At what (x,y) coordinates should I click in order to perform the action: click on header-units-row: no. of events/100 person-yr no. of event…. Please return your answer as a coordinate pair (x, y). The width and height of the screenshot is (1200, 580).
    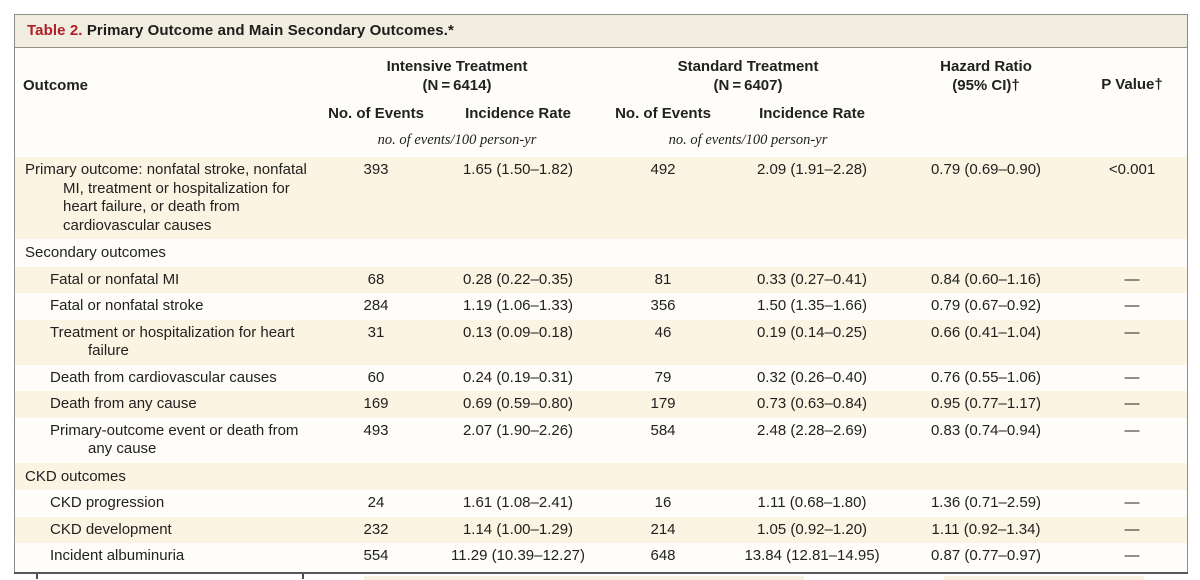
    Looking at the image, I should click on (601, 140).